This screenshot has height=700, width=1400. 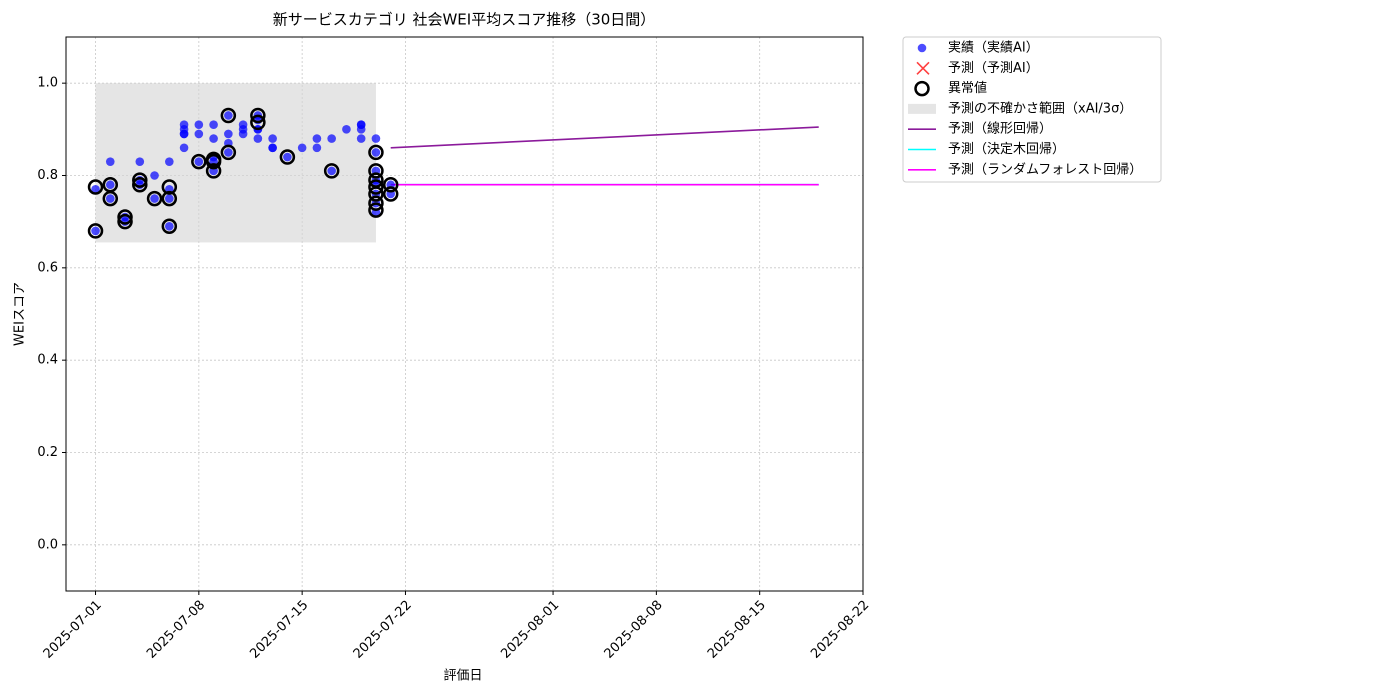 What do you see at coordinates (993, 48) in the screenshot?
I see `legend-label: 実績（実績AI）` at bounding box center [993, 48].